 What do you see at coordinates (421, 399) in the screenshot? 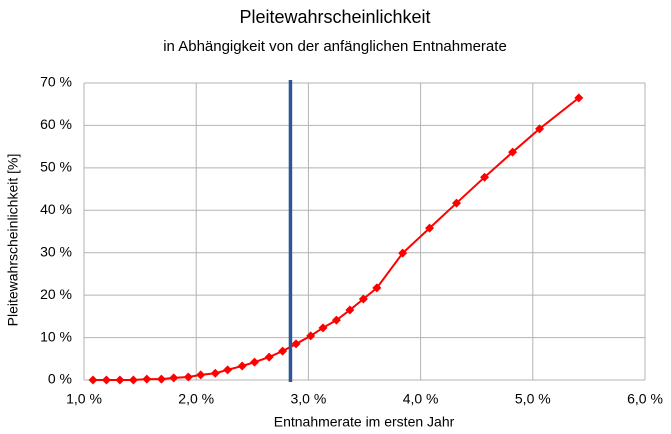
I see `x-tick-label: 4,0 %` at bounding box center [421, 399].